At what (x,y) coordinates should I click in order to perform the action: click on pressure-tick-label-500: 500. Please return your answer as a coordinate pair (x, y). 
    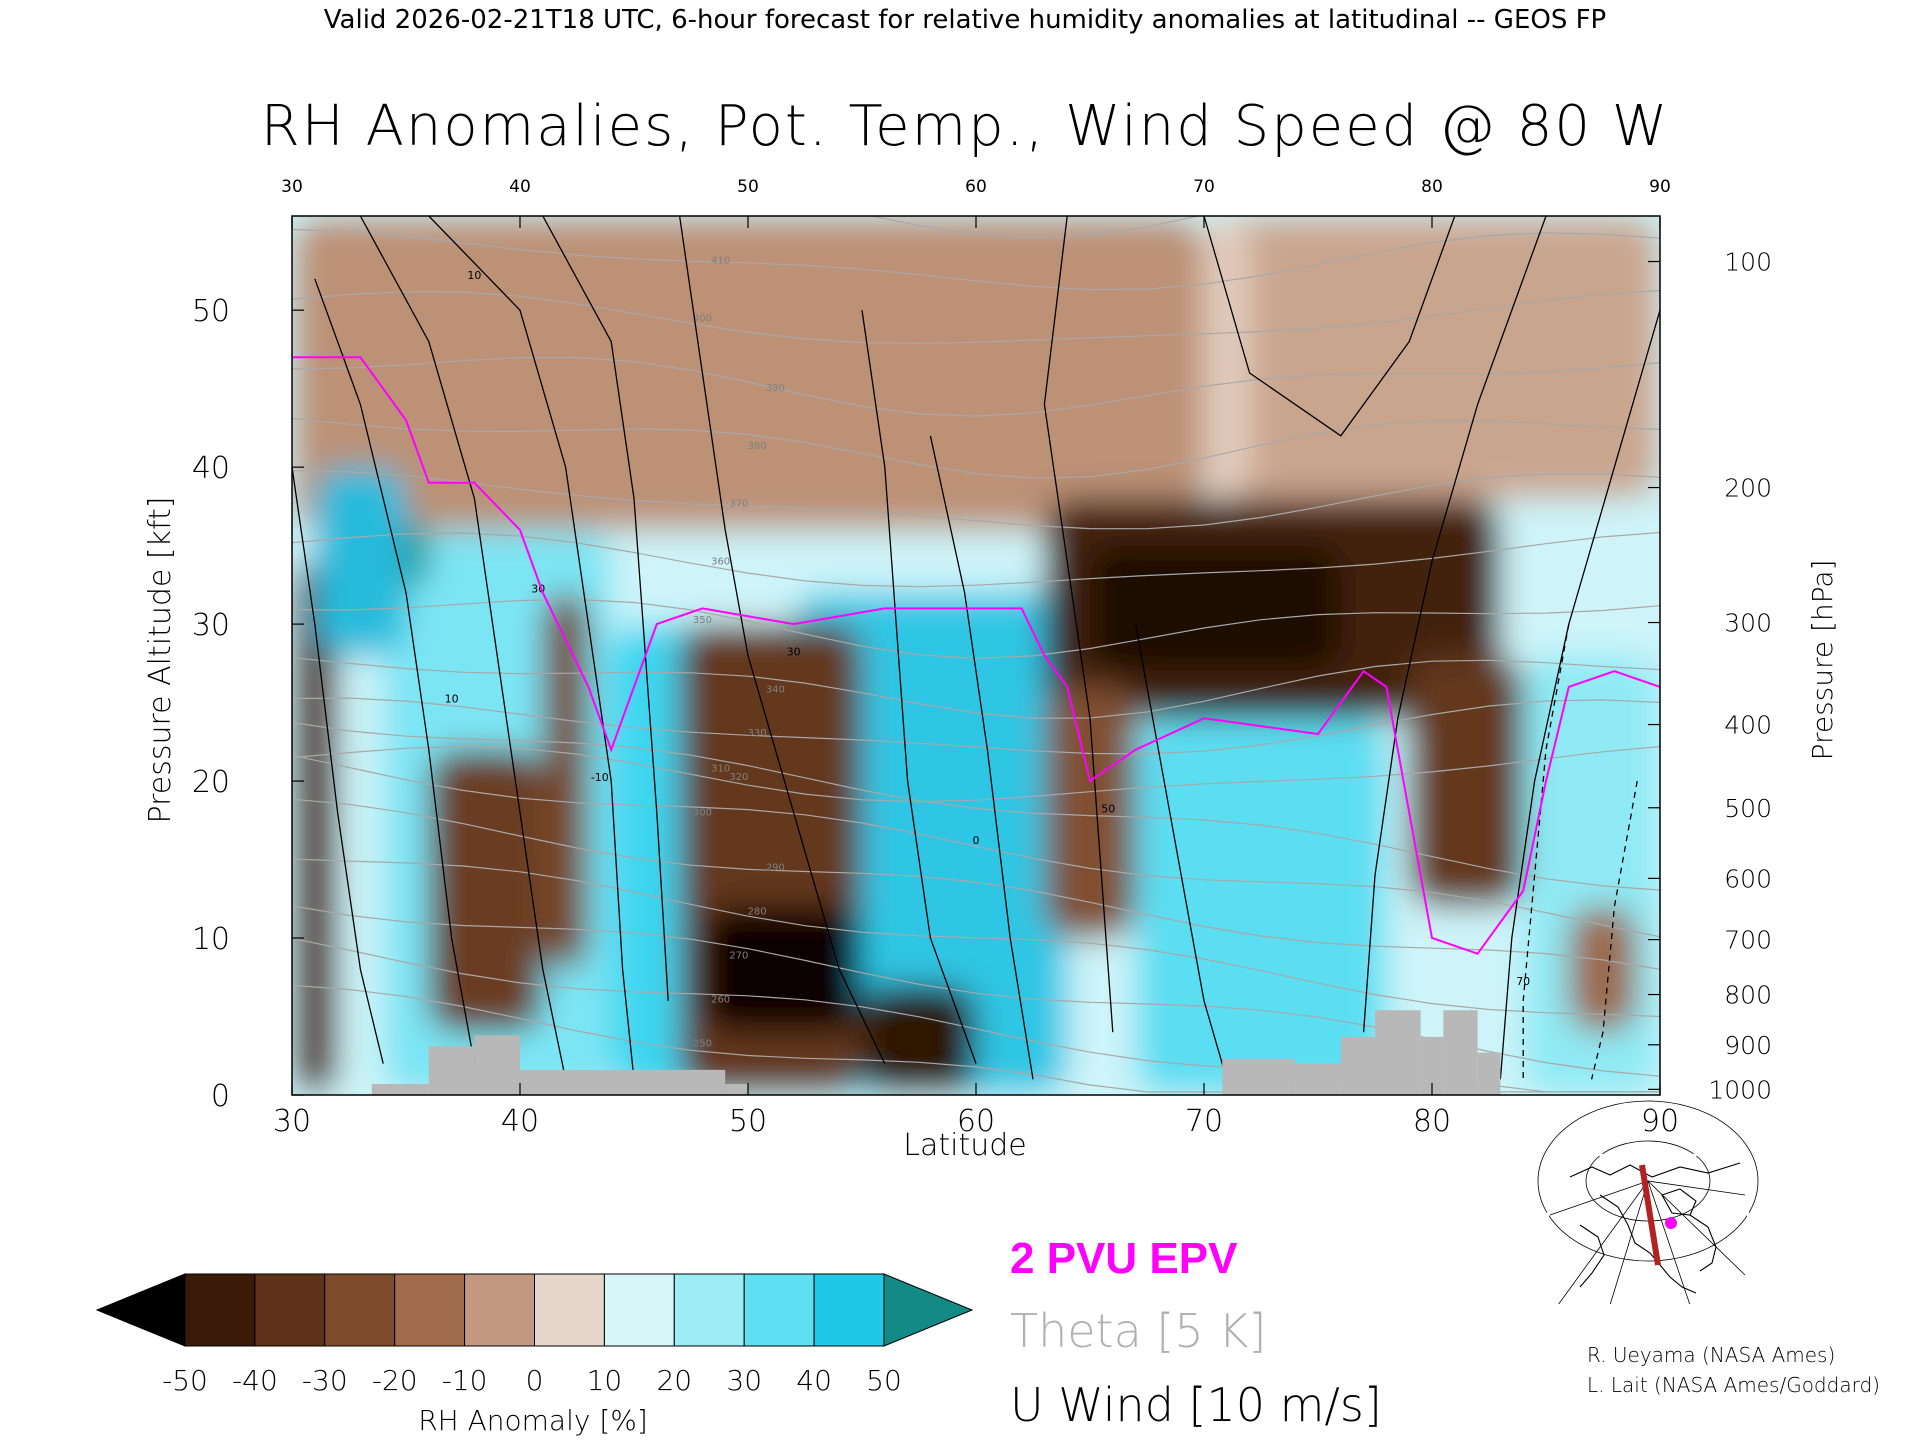
    Looking at the image, I should click on (1748, 808).